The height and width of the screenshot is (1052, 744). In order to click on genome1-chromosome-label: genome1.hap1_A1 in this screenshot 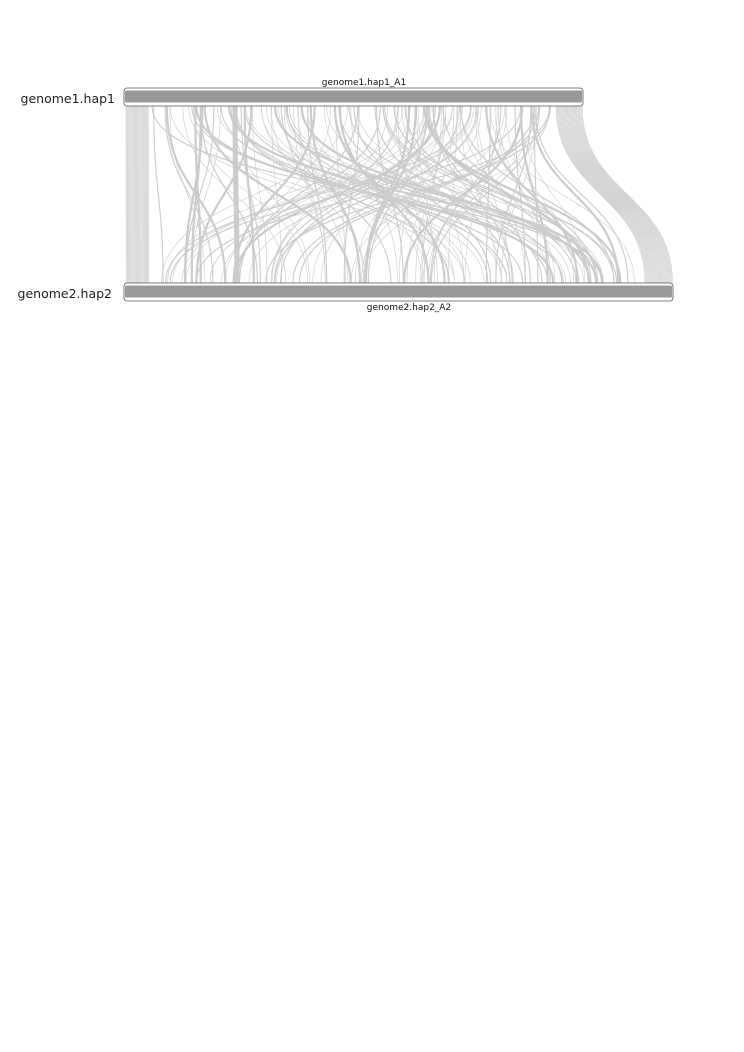, I will do `click(364, 83)`.